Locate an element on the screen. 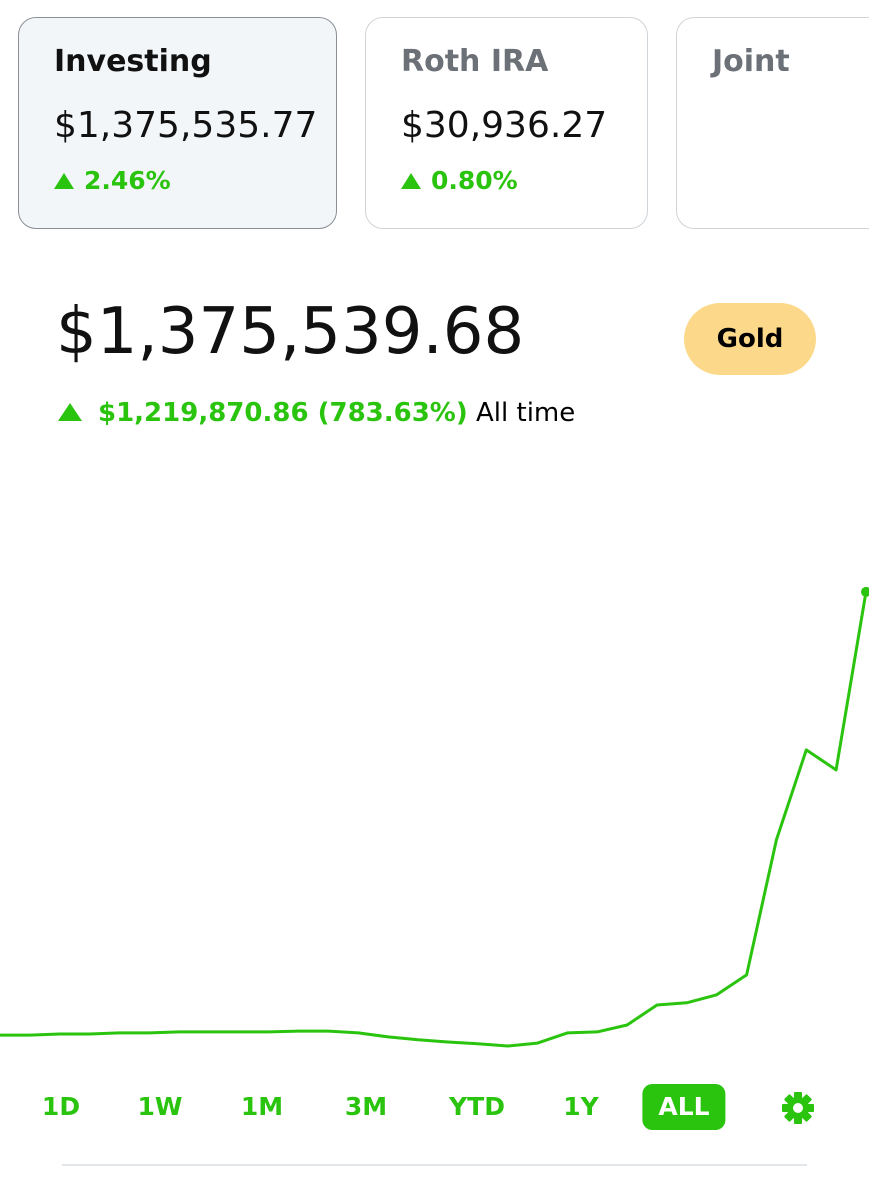  range-button: 1Y is located at coordinates (581, 1106).